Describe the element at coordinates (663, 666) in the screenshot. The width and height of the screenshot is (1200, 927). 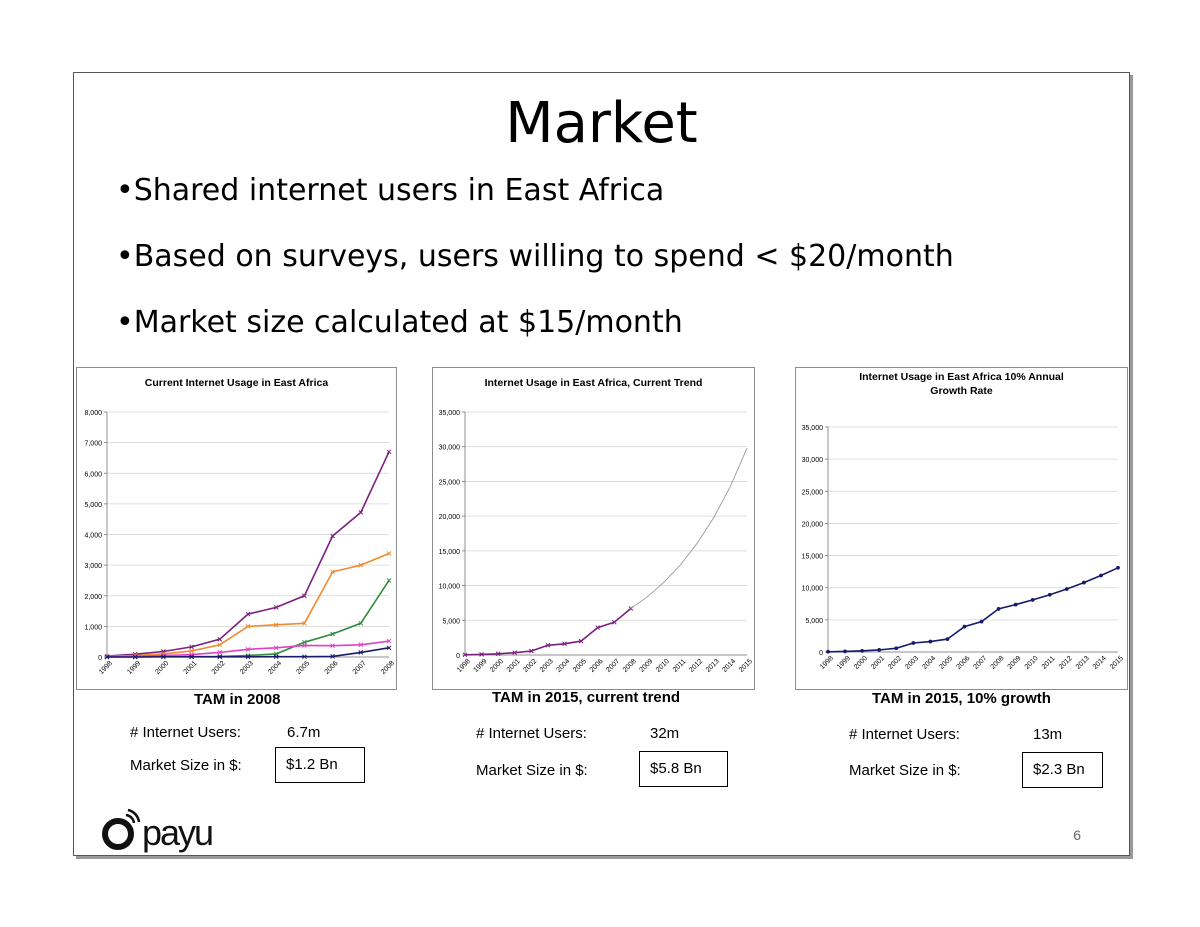
I see `x-tick-label: 2010` at that location.